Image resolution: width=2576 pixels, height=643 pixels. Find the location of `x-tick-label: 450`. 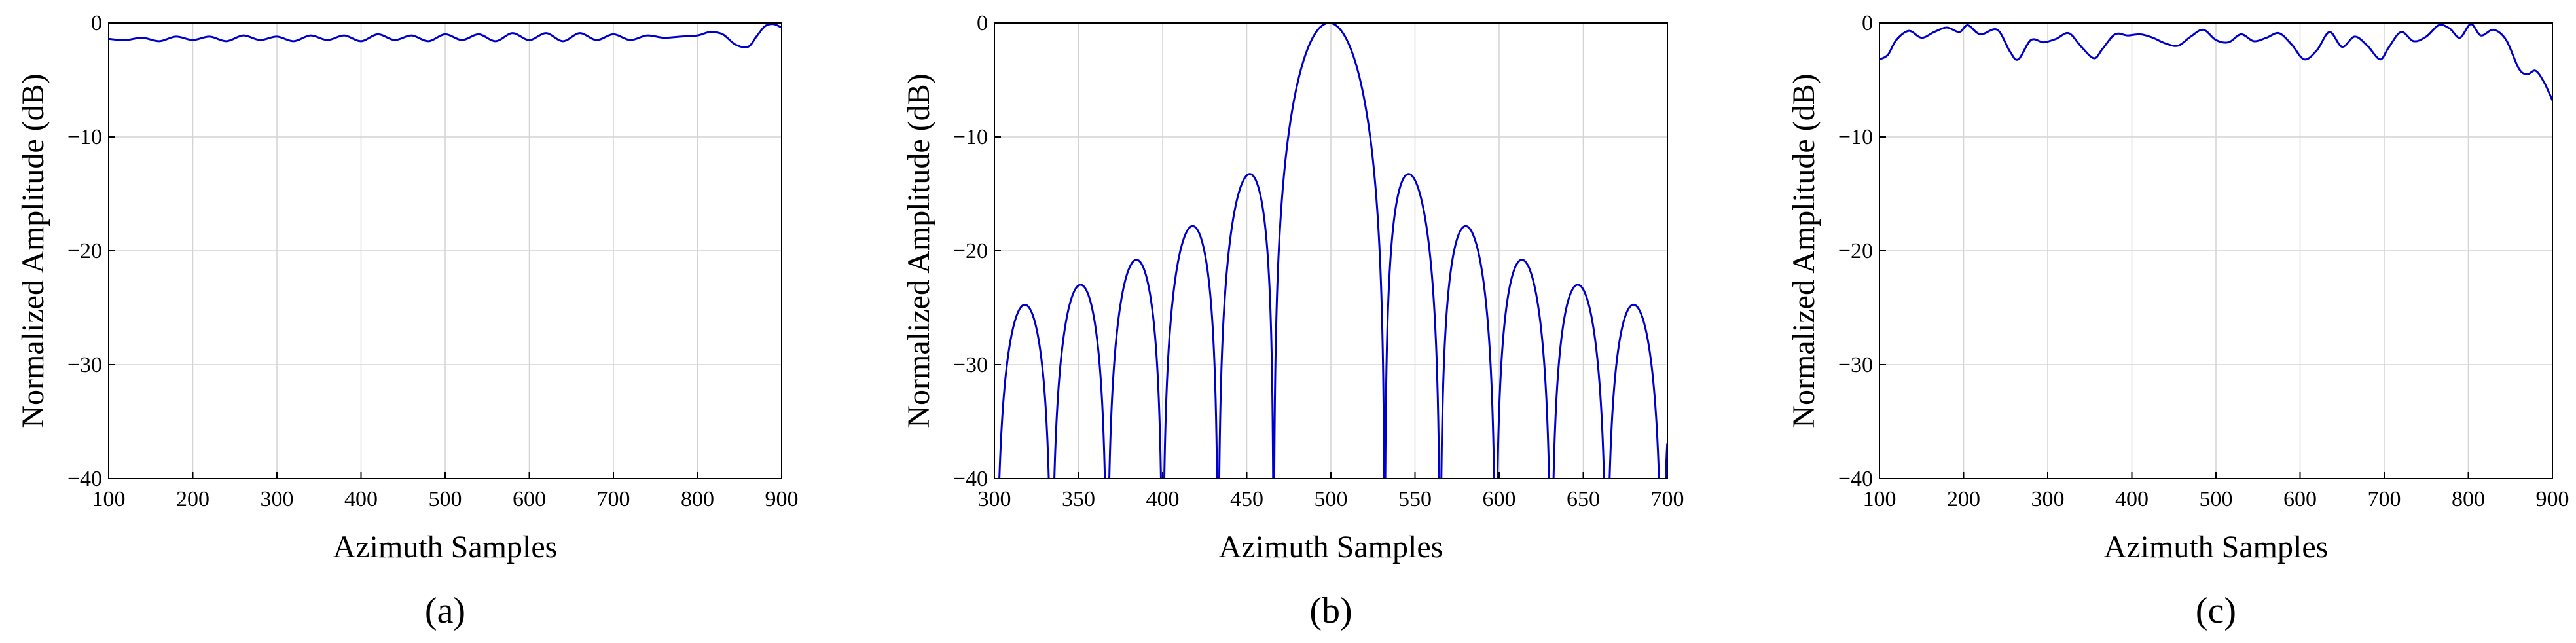

x-tick-label: 450 is located at coordinates (1246, 499).